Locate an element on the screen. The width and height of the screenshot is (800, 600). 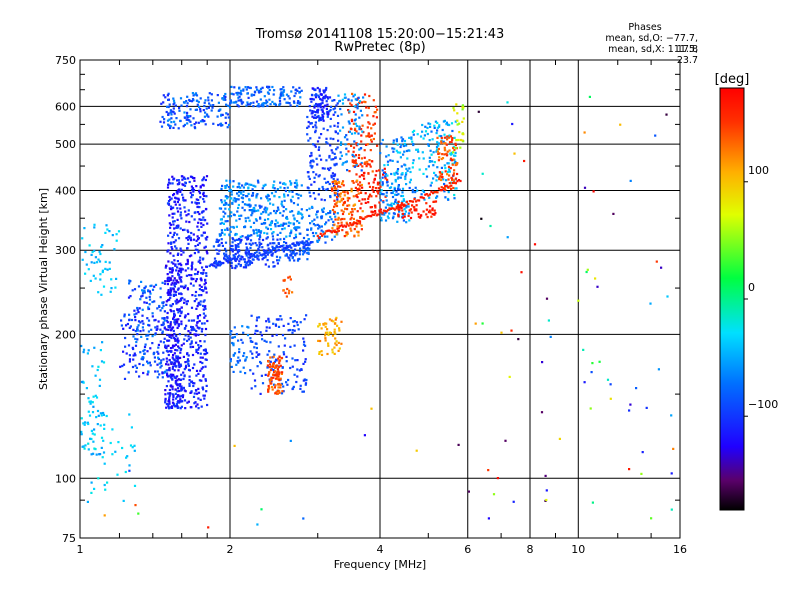
x-tick-label: 8 is located at coordinates (530, 549).